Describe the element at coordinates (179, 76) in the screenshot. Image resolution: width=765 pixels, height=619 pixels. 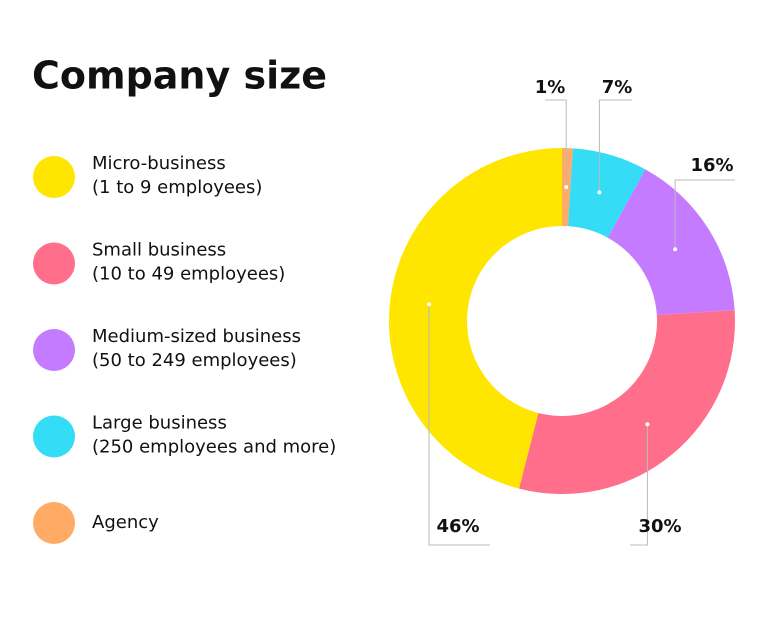
I see `chart-title: Company size` at that location.